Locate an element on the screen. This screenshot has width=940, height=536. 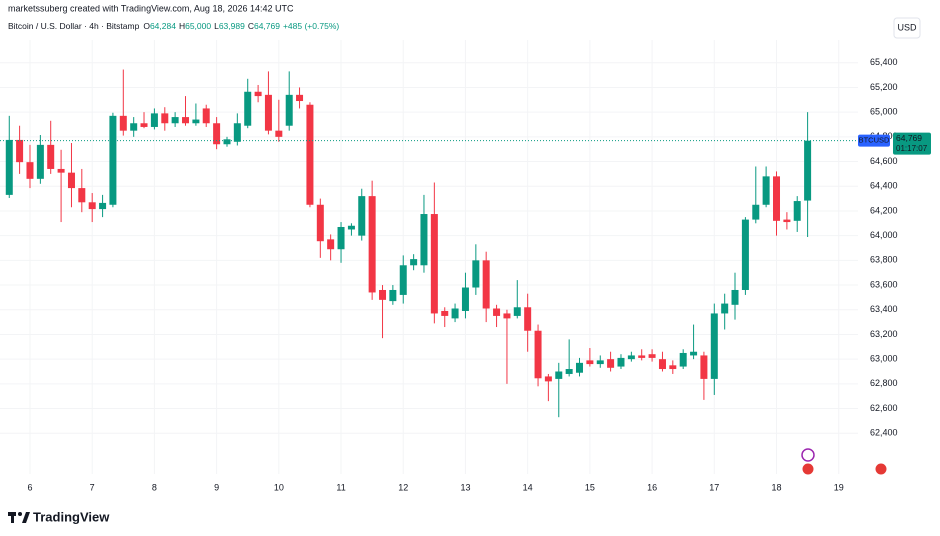
symbol-tag is located at coordinates (874, 140).